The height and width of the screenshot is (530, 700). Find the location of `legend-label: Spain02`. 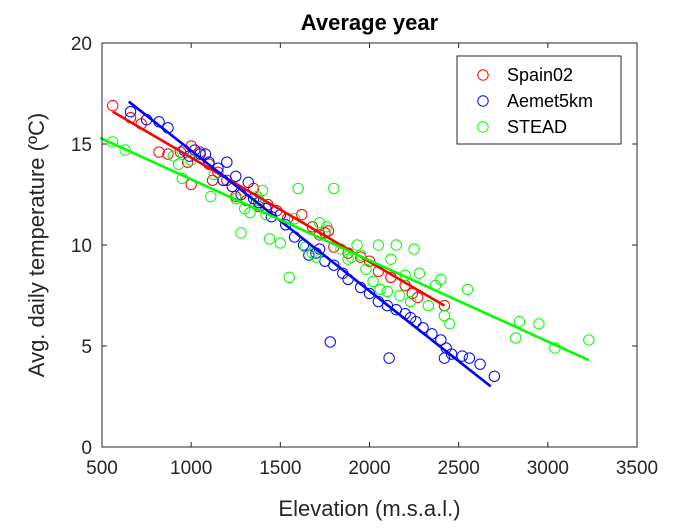

legend-label: Spain02 is located at coordinates (540, 75).